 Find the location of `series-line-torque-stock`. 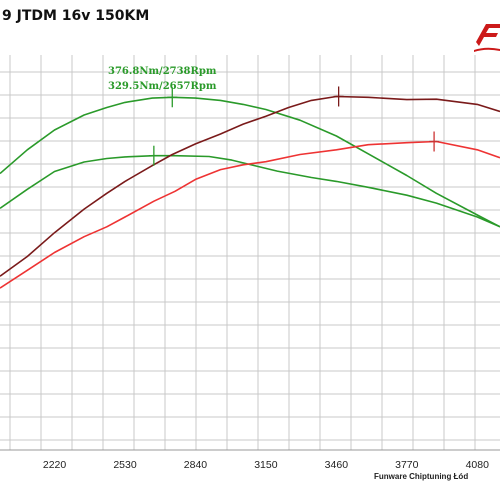

series-line-torque-stock is located at coordinates (250, 191).